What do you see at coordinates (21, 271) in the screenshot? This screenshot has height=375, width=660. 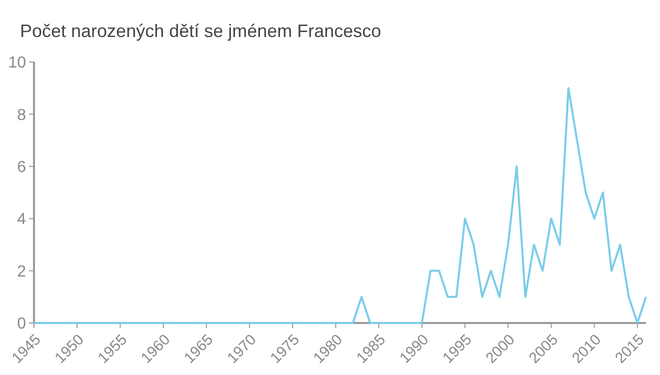 I see `y-tick-label: 2` at bounding box center [21, 271].